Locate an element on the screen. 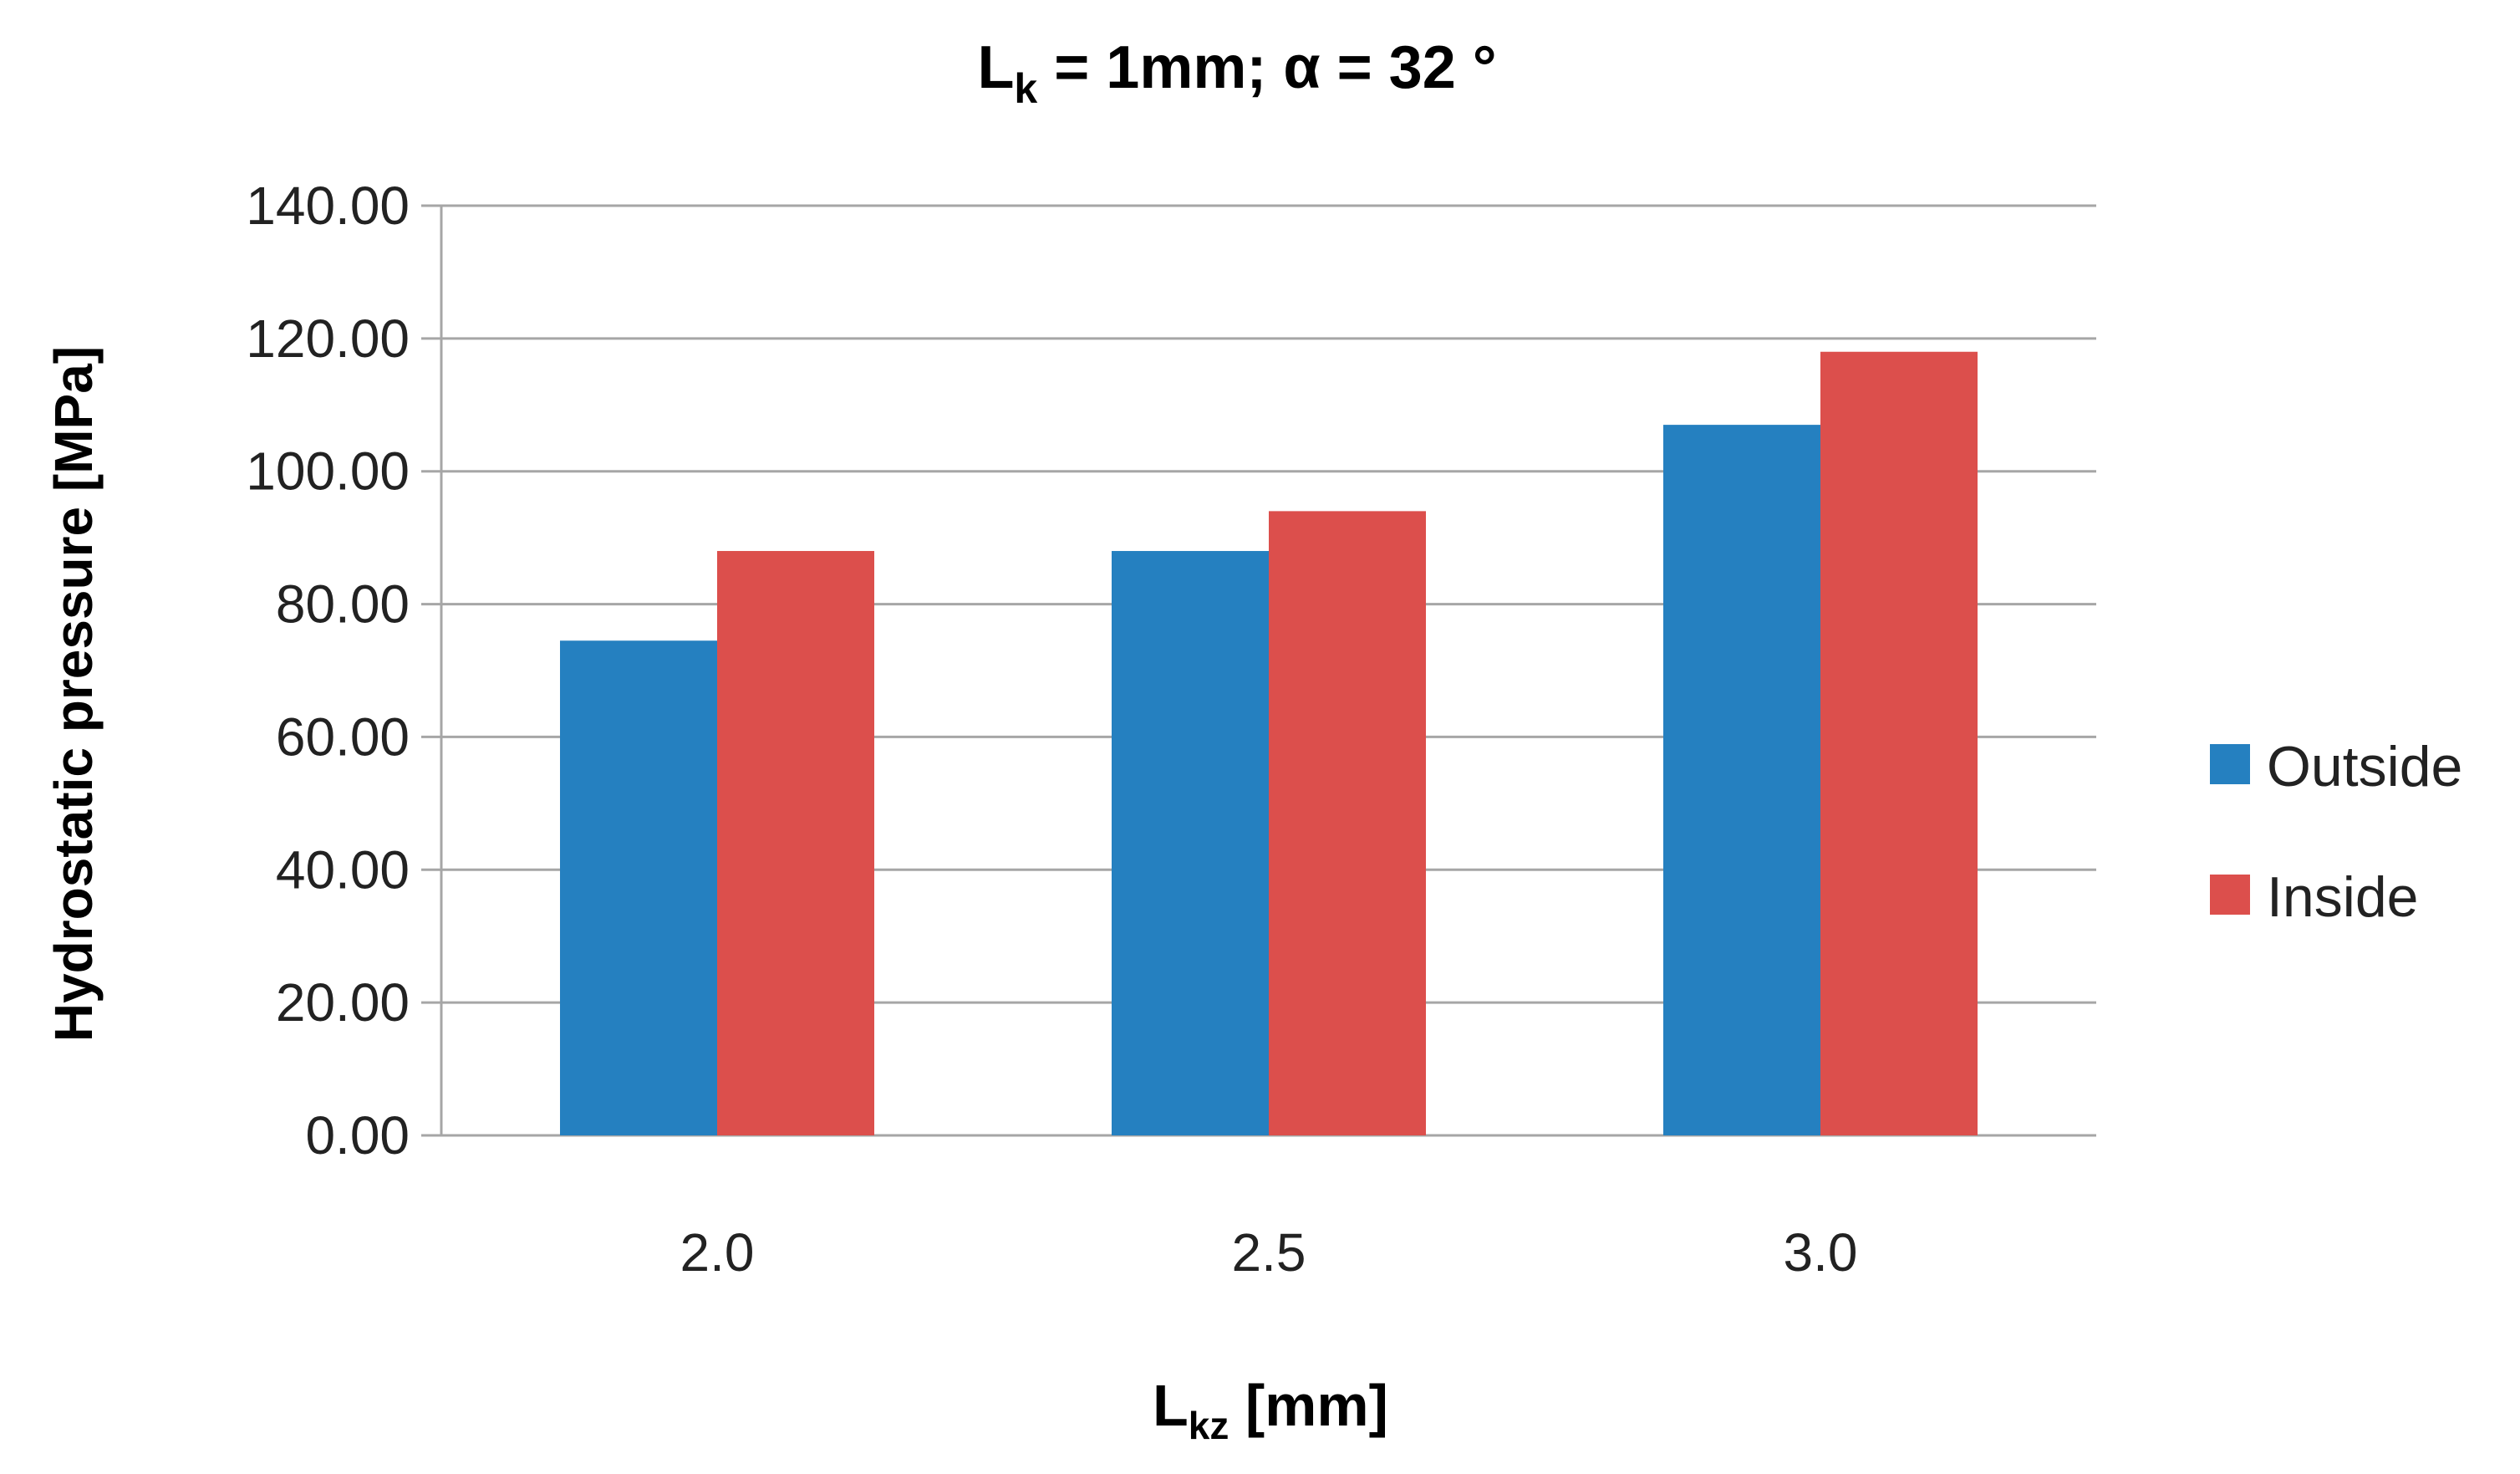  y-tick-label: 0.00 is located at coordinates (357, 1135).